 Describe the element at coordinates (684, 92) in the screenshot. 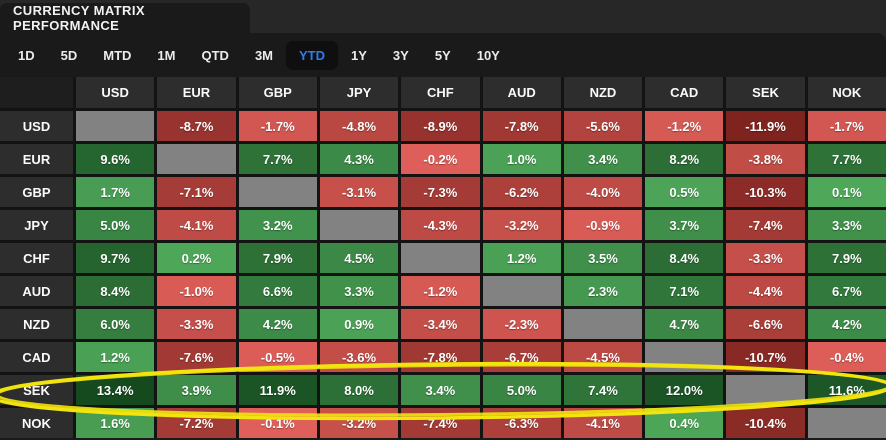

I see `col-header-cad: CAD` at that location.